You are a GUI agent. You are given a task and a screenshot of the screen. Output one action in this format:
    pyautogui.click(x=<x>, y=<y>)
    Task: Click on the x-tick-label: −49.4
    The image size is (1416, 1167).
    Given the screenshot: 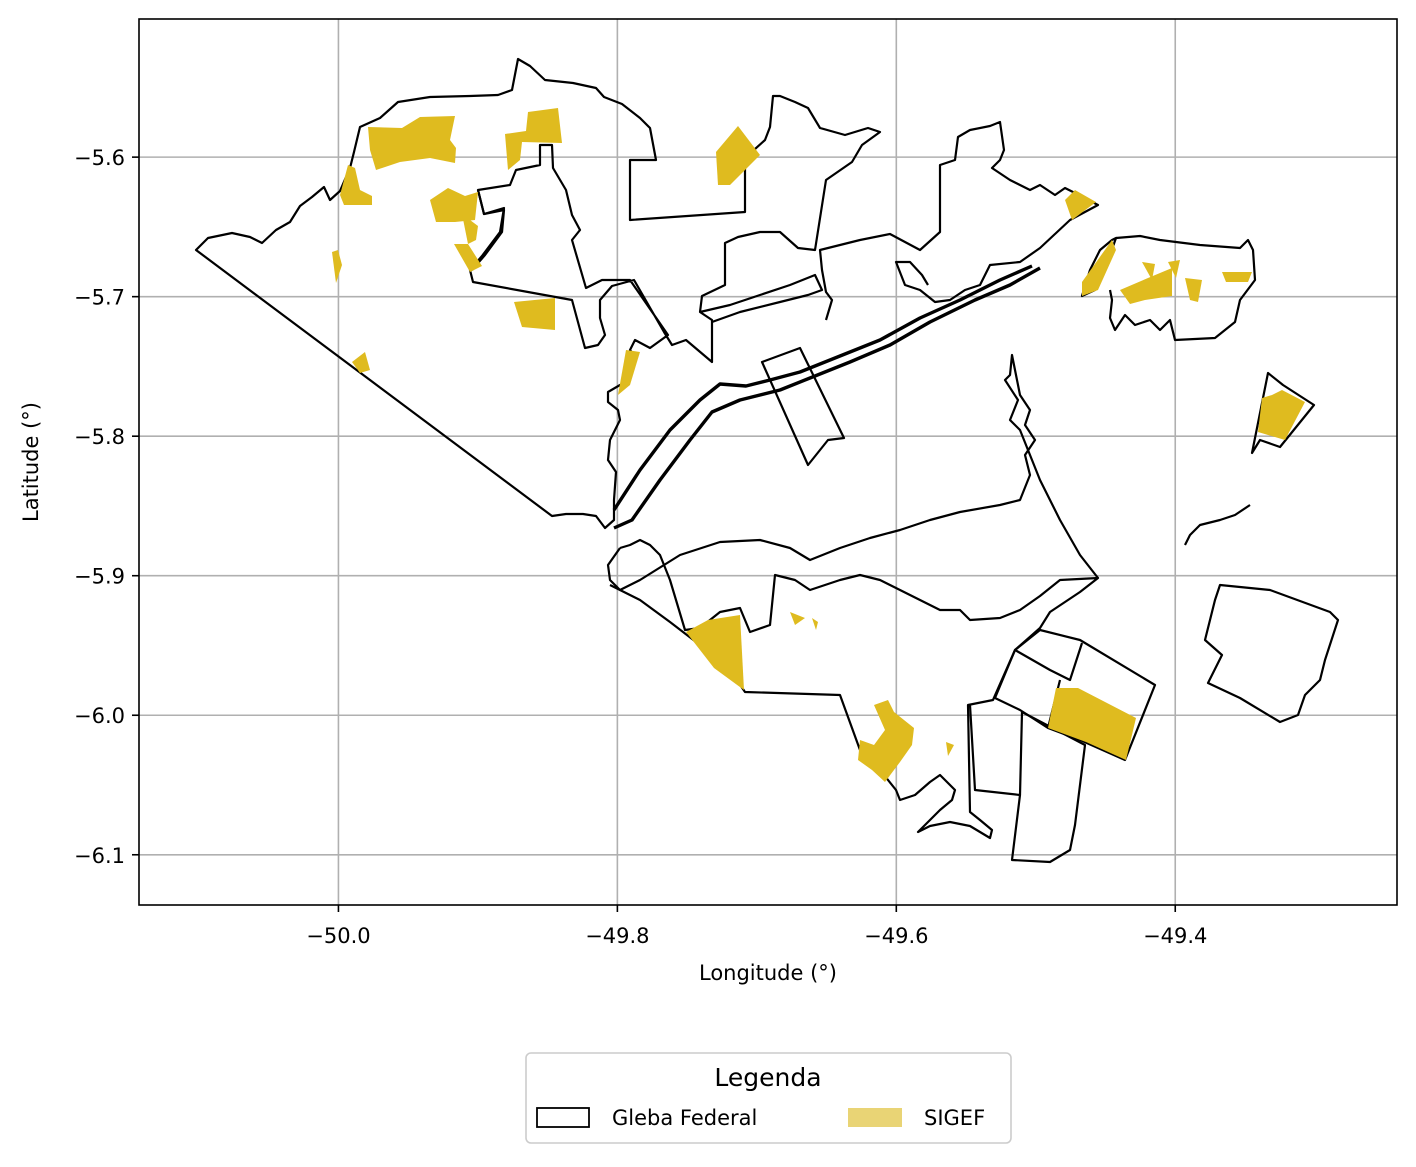 What is the action you would take?
    pyautogui.click(x=1175, y=936)
    